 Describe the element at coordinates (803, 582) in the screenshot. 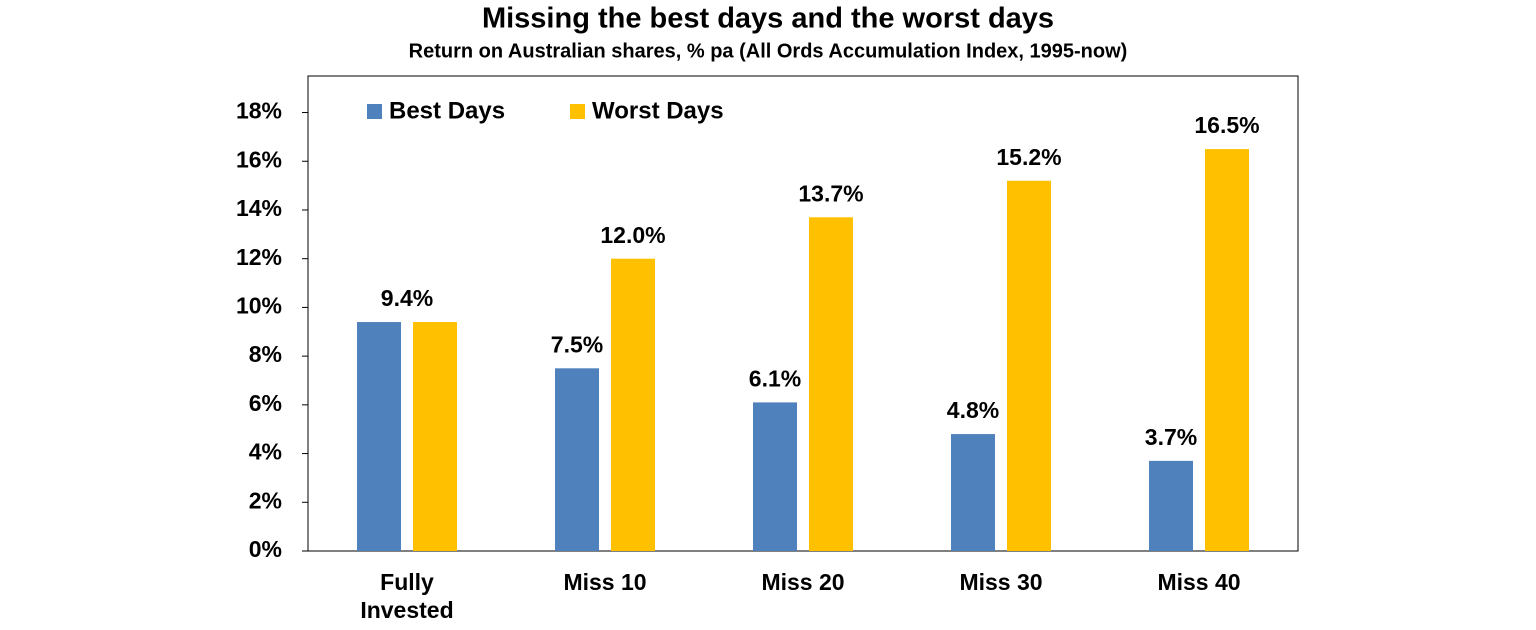

I see `x-tick-label: Miss 20` at that location.